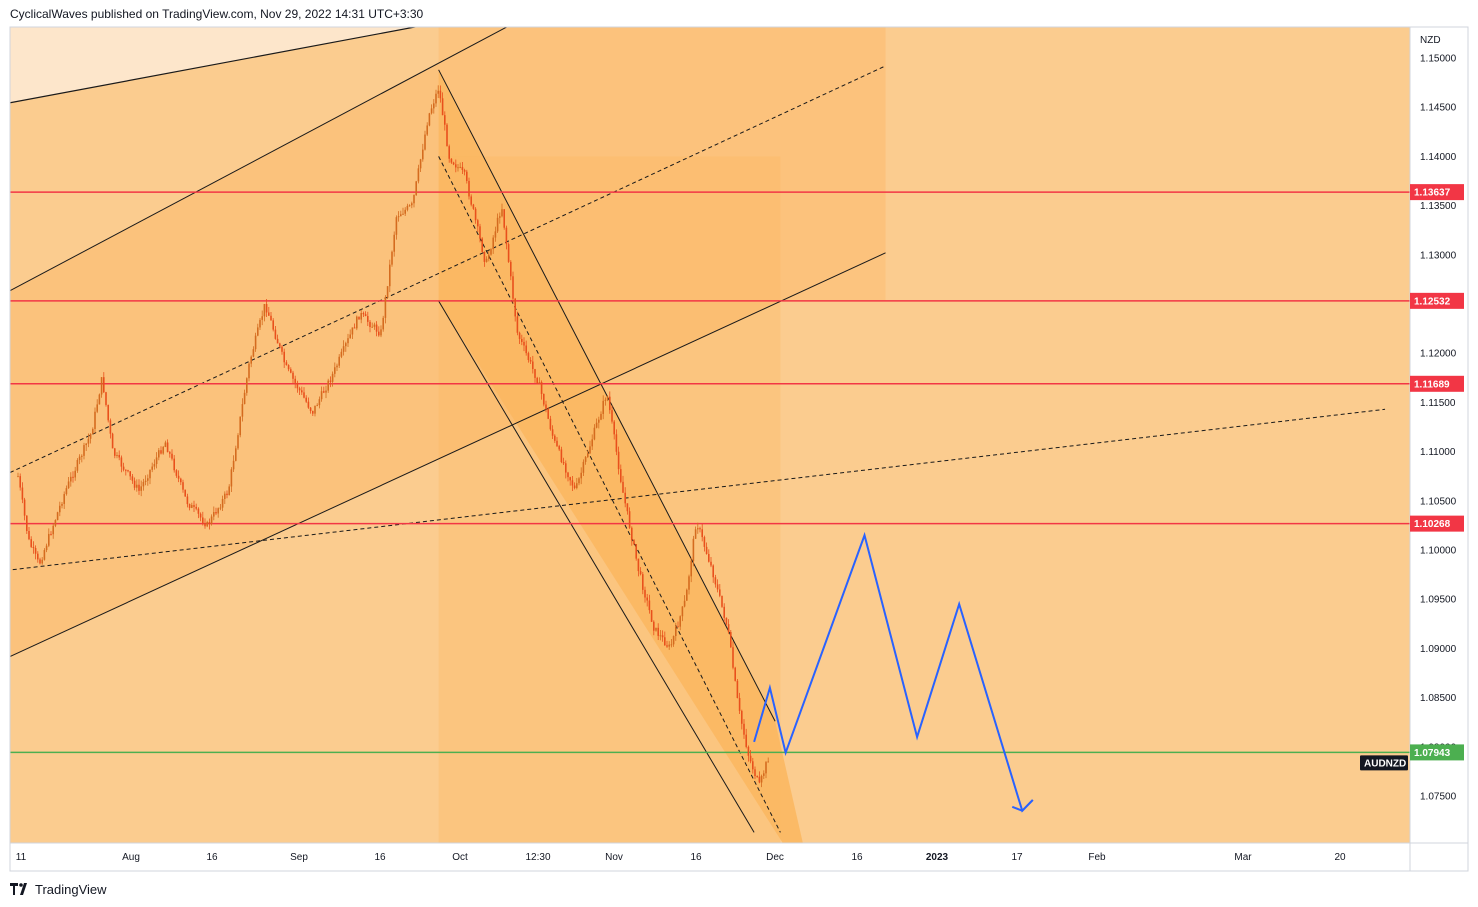  What do you see at coordinates (937, 857) in the screenshot?
I see `x-tick-label: 2023` at bounding box center [937, 857].